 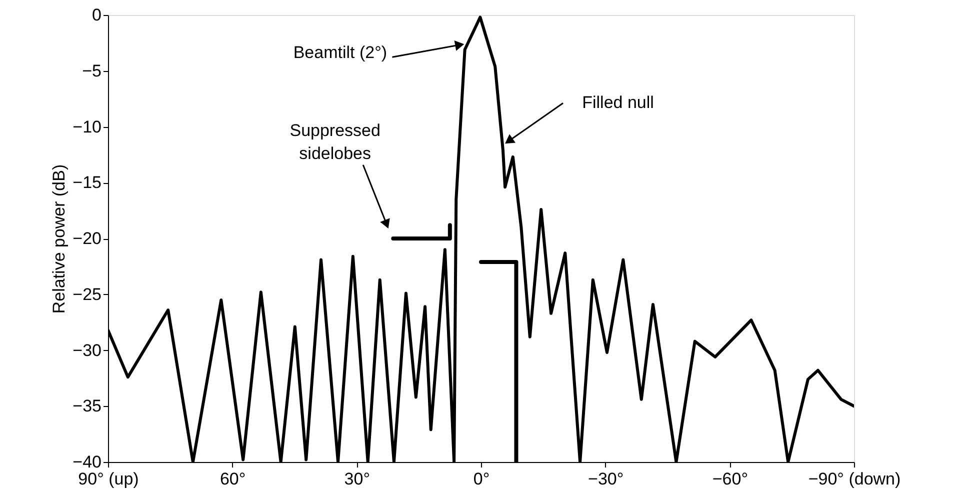 I want to click on annotation: Filled null, so click(x=618, y=102).